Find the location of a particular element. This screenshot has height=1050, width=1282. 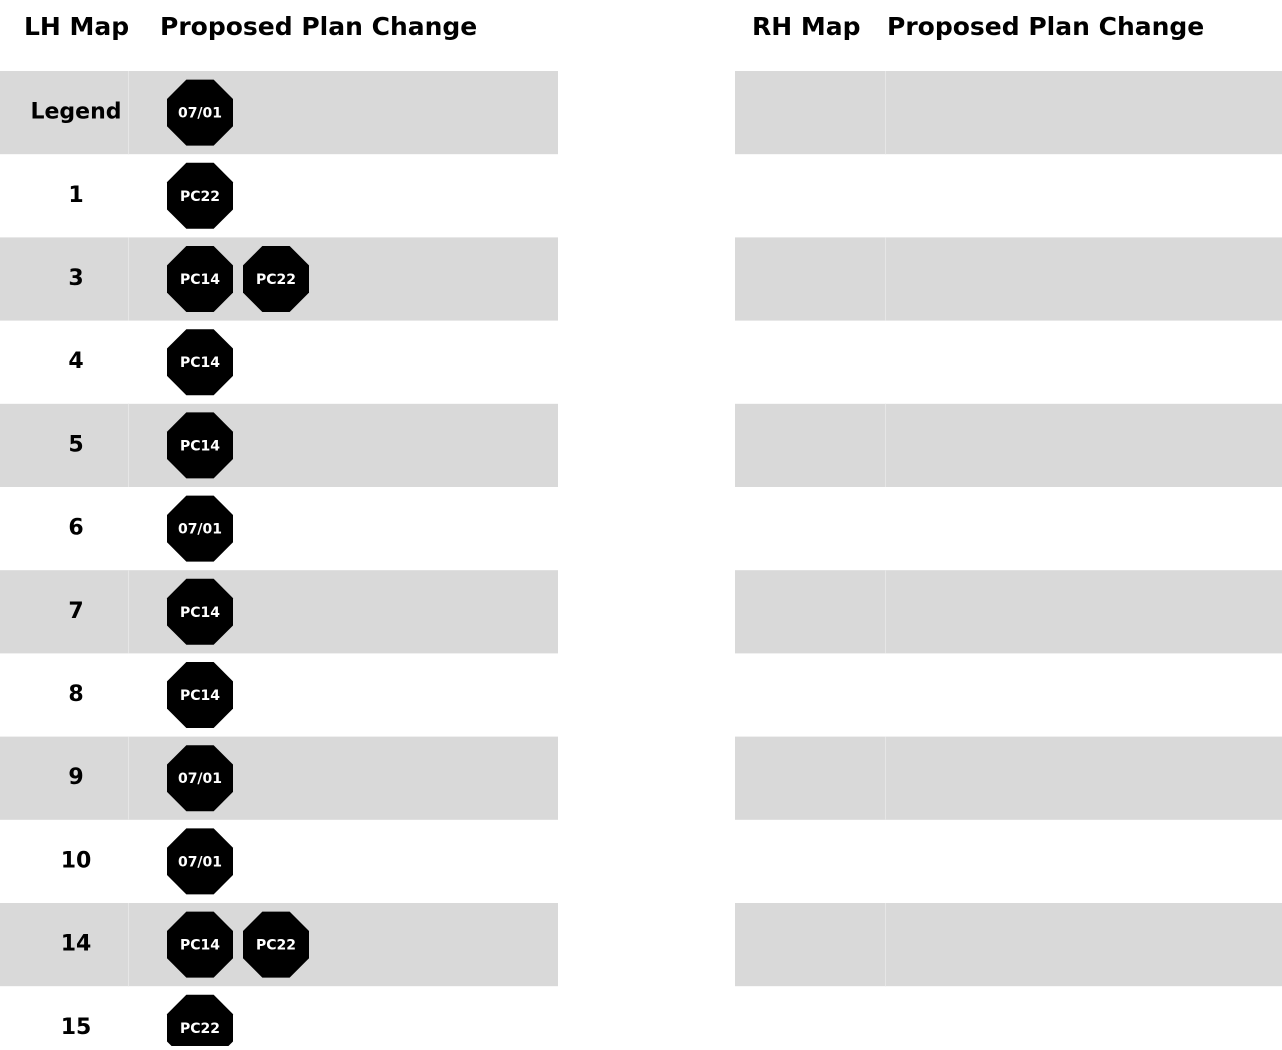

map-label: 6 is located at coordinates (75, 528).